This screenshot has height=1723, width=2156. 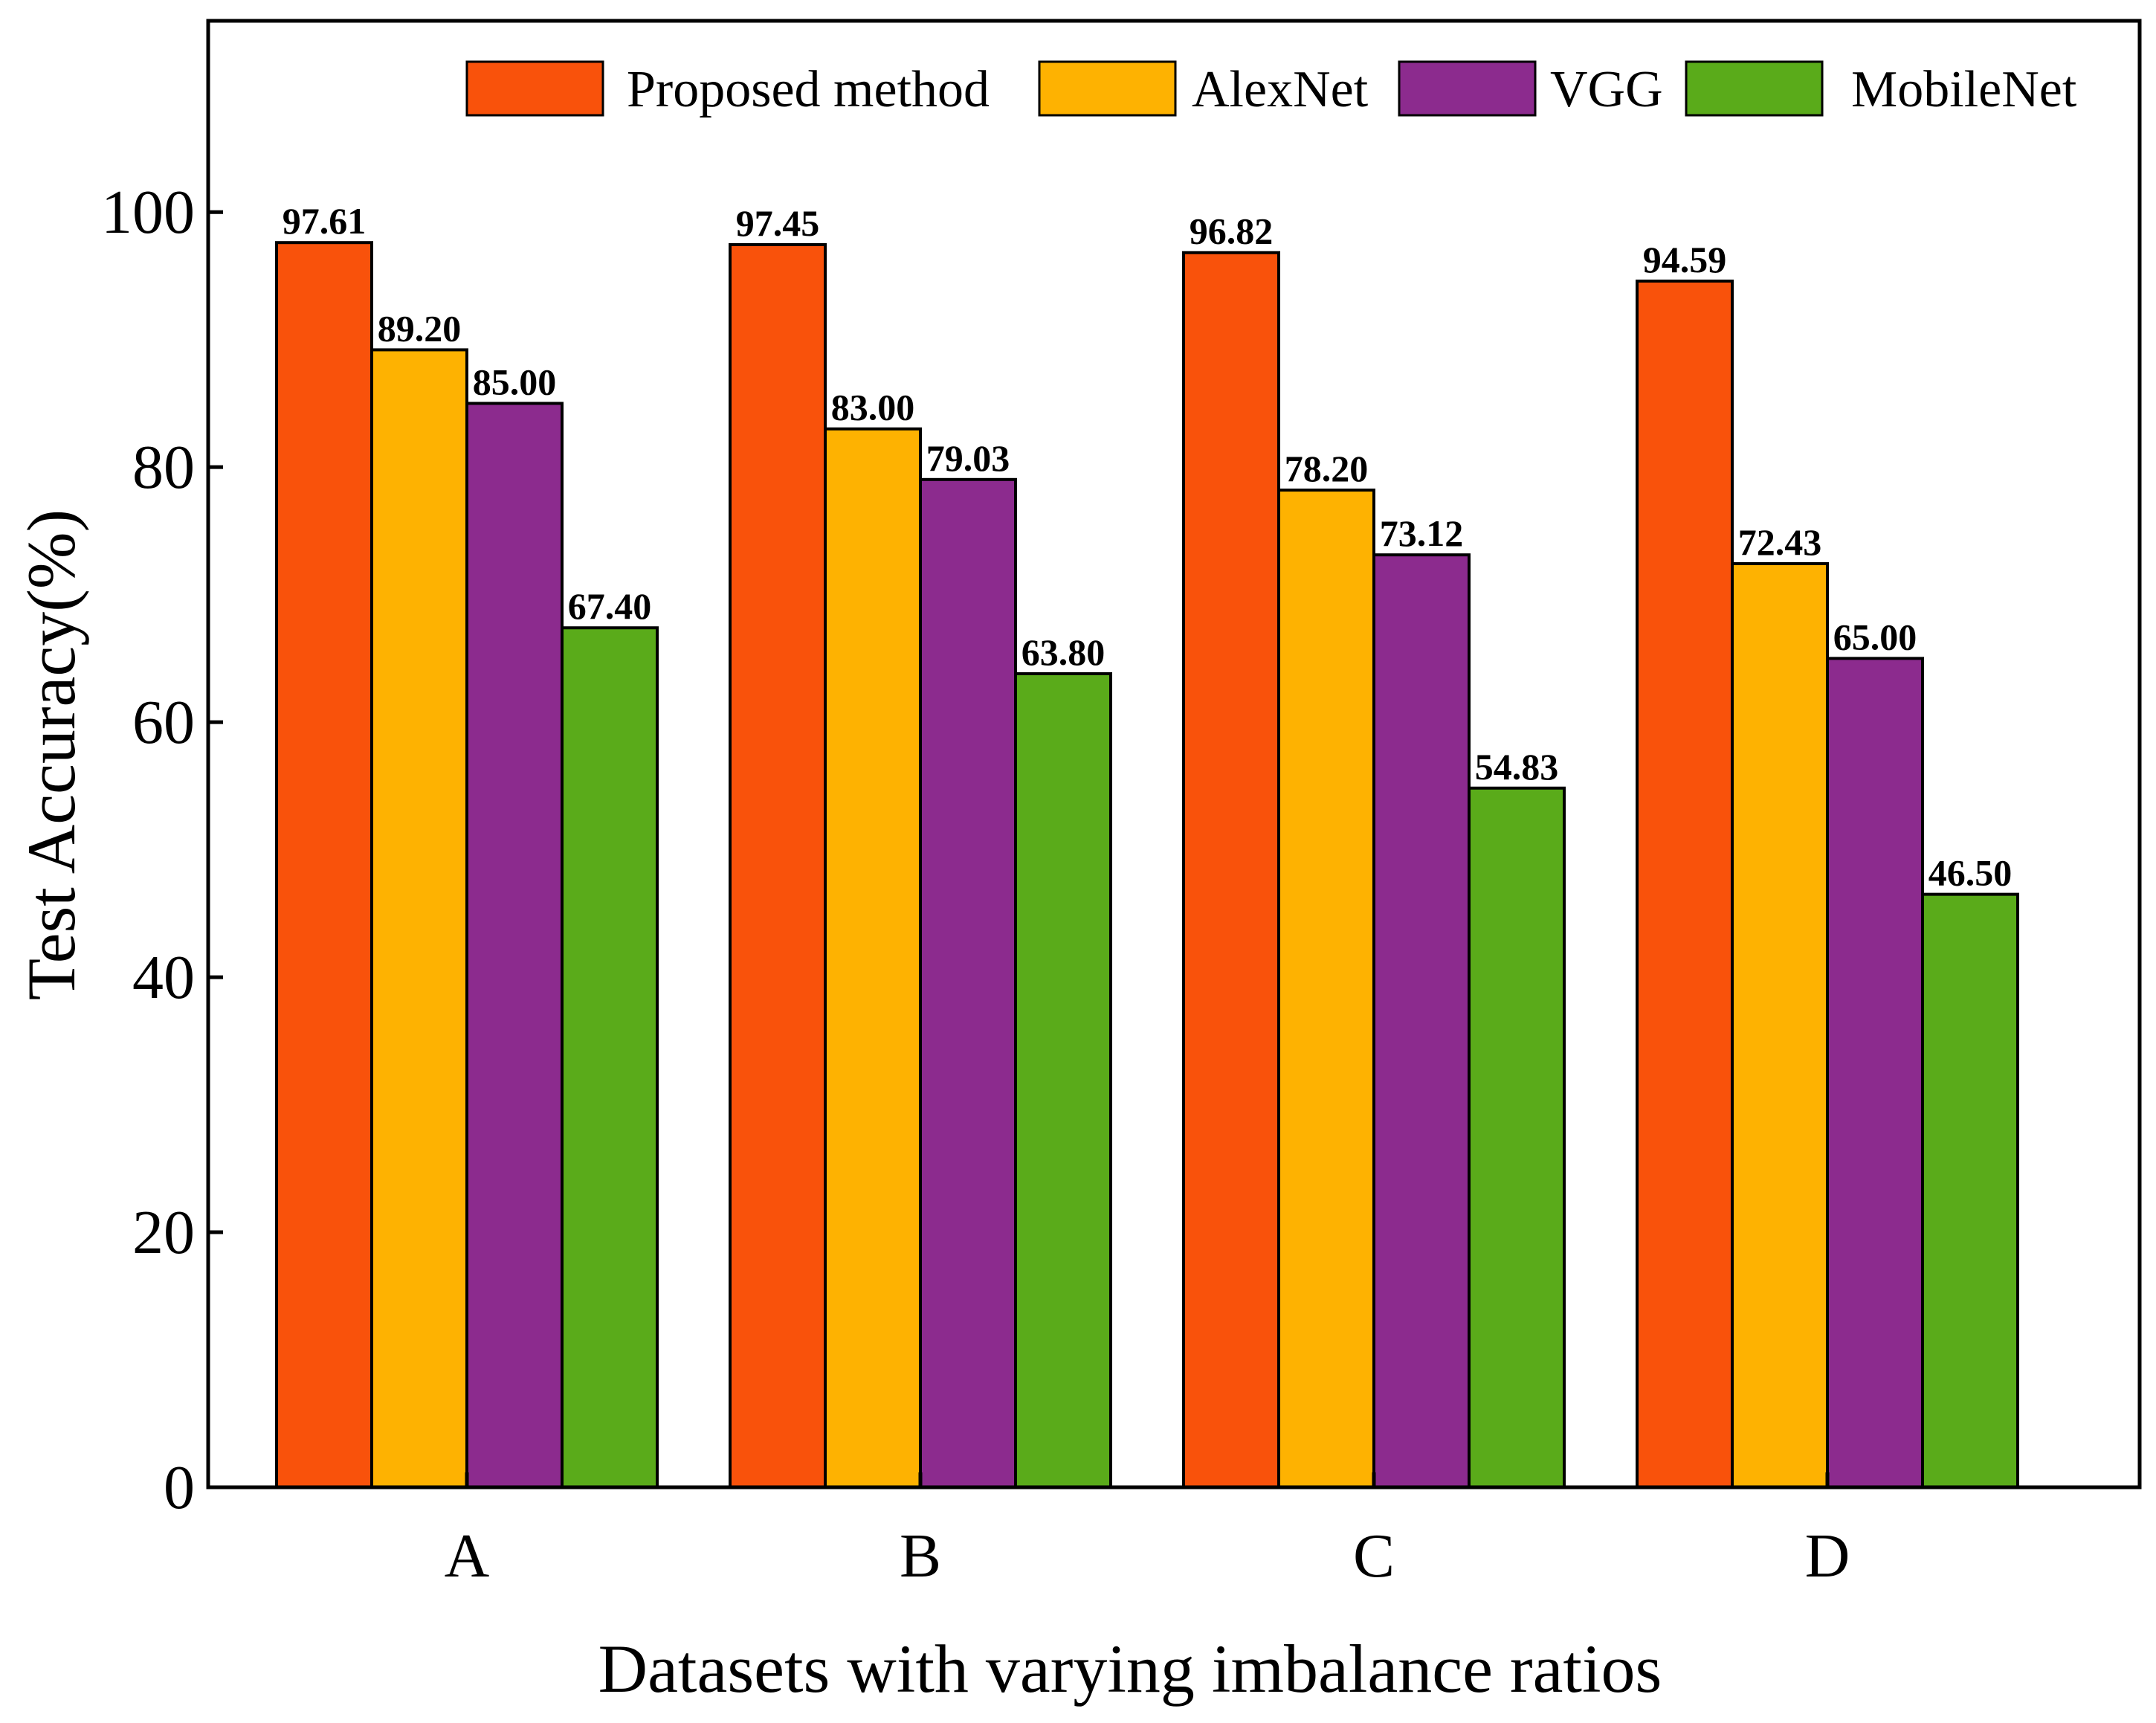 I want to click on data-label-mobilenet-c: 54.83, so click(x=1517, y=767).